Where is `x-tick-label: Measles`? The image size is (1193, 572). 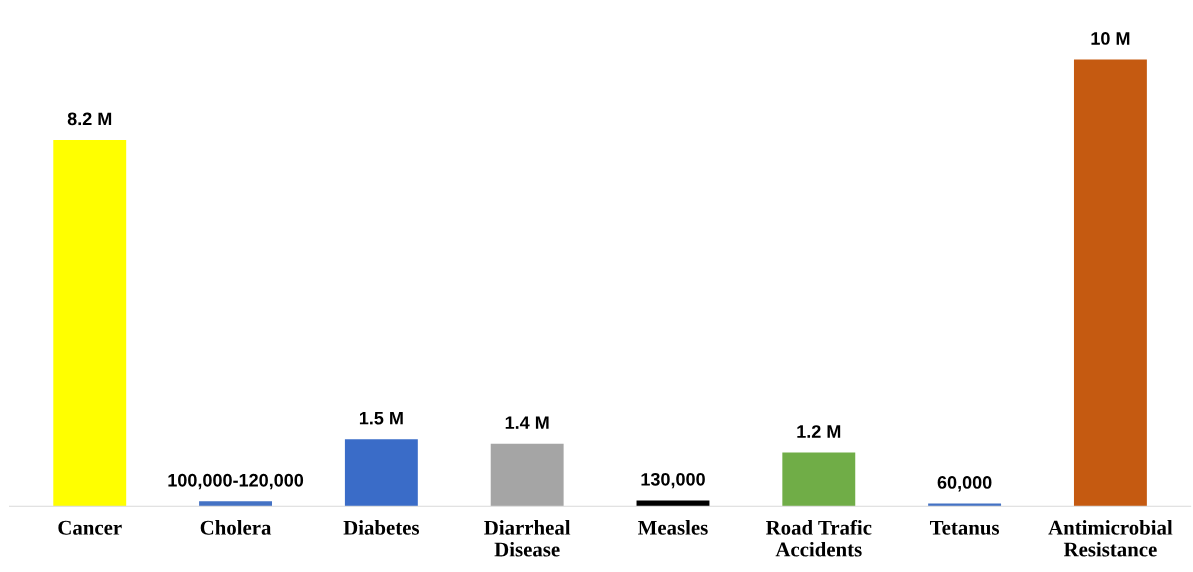
x-tick-label: Measles is located at coordinates (673, 527).